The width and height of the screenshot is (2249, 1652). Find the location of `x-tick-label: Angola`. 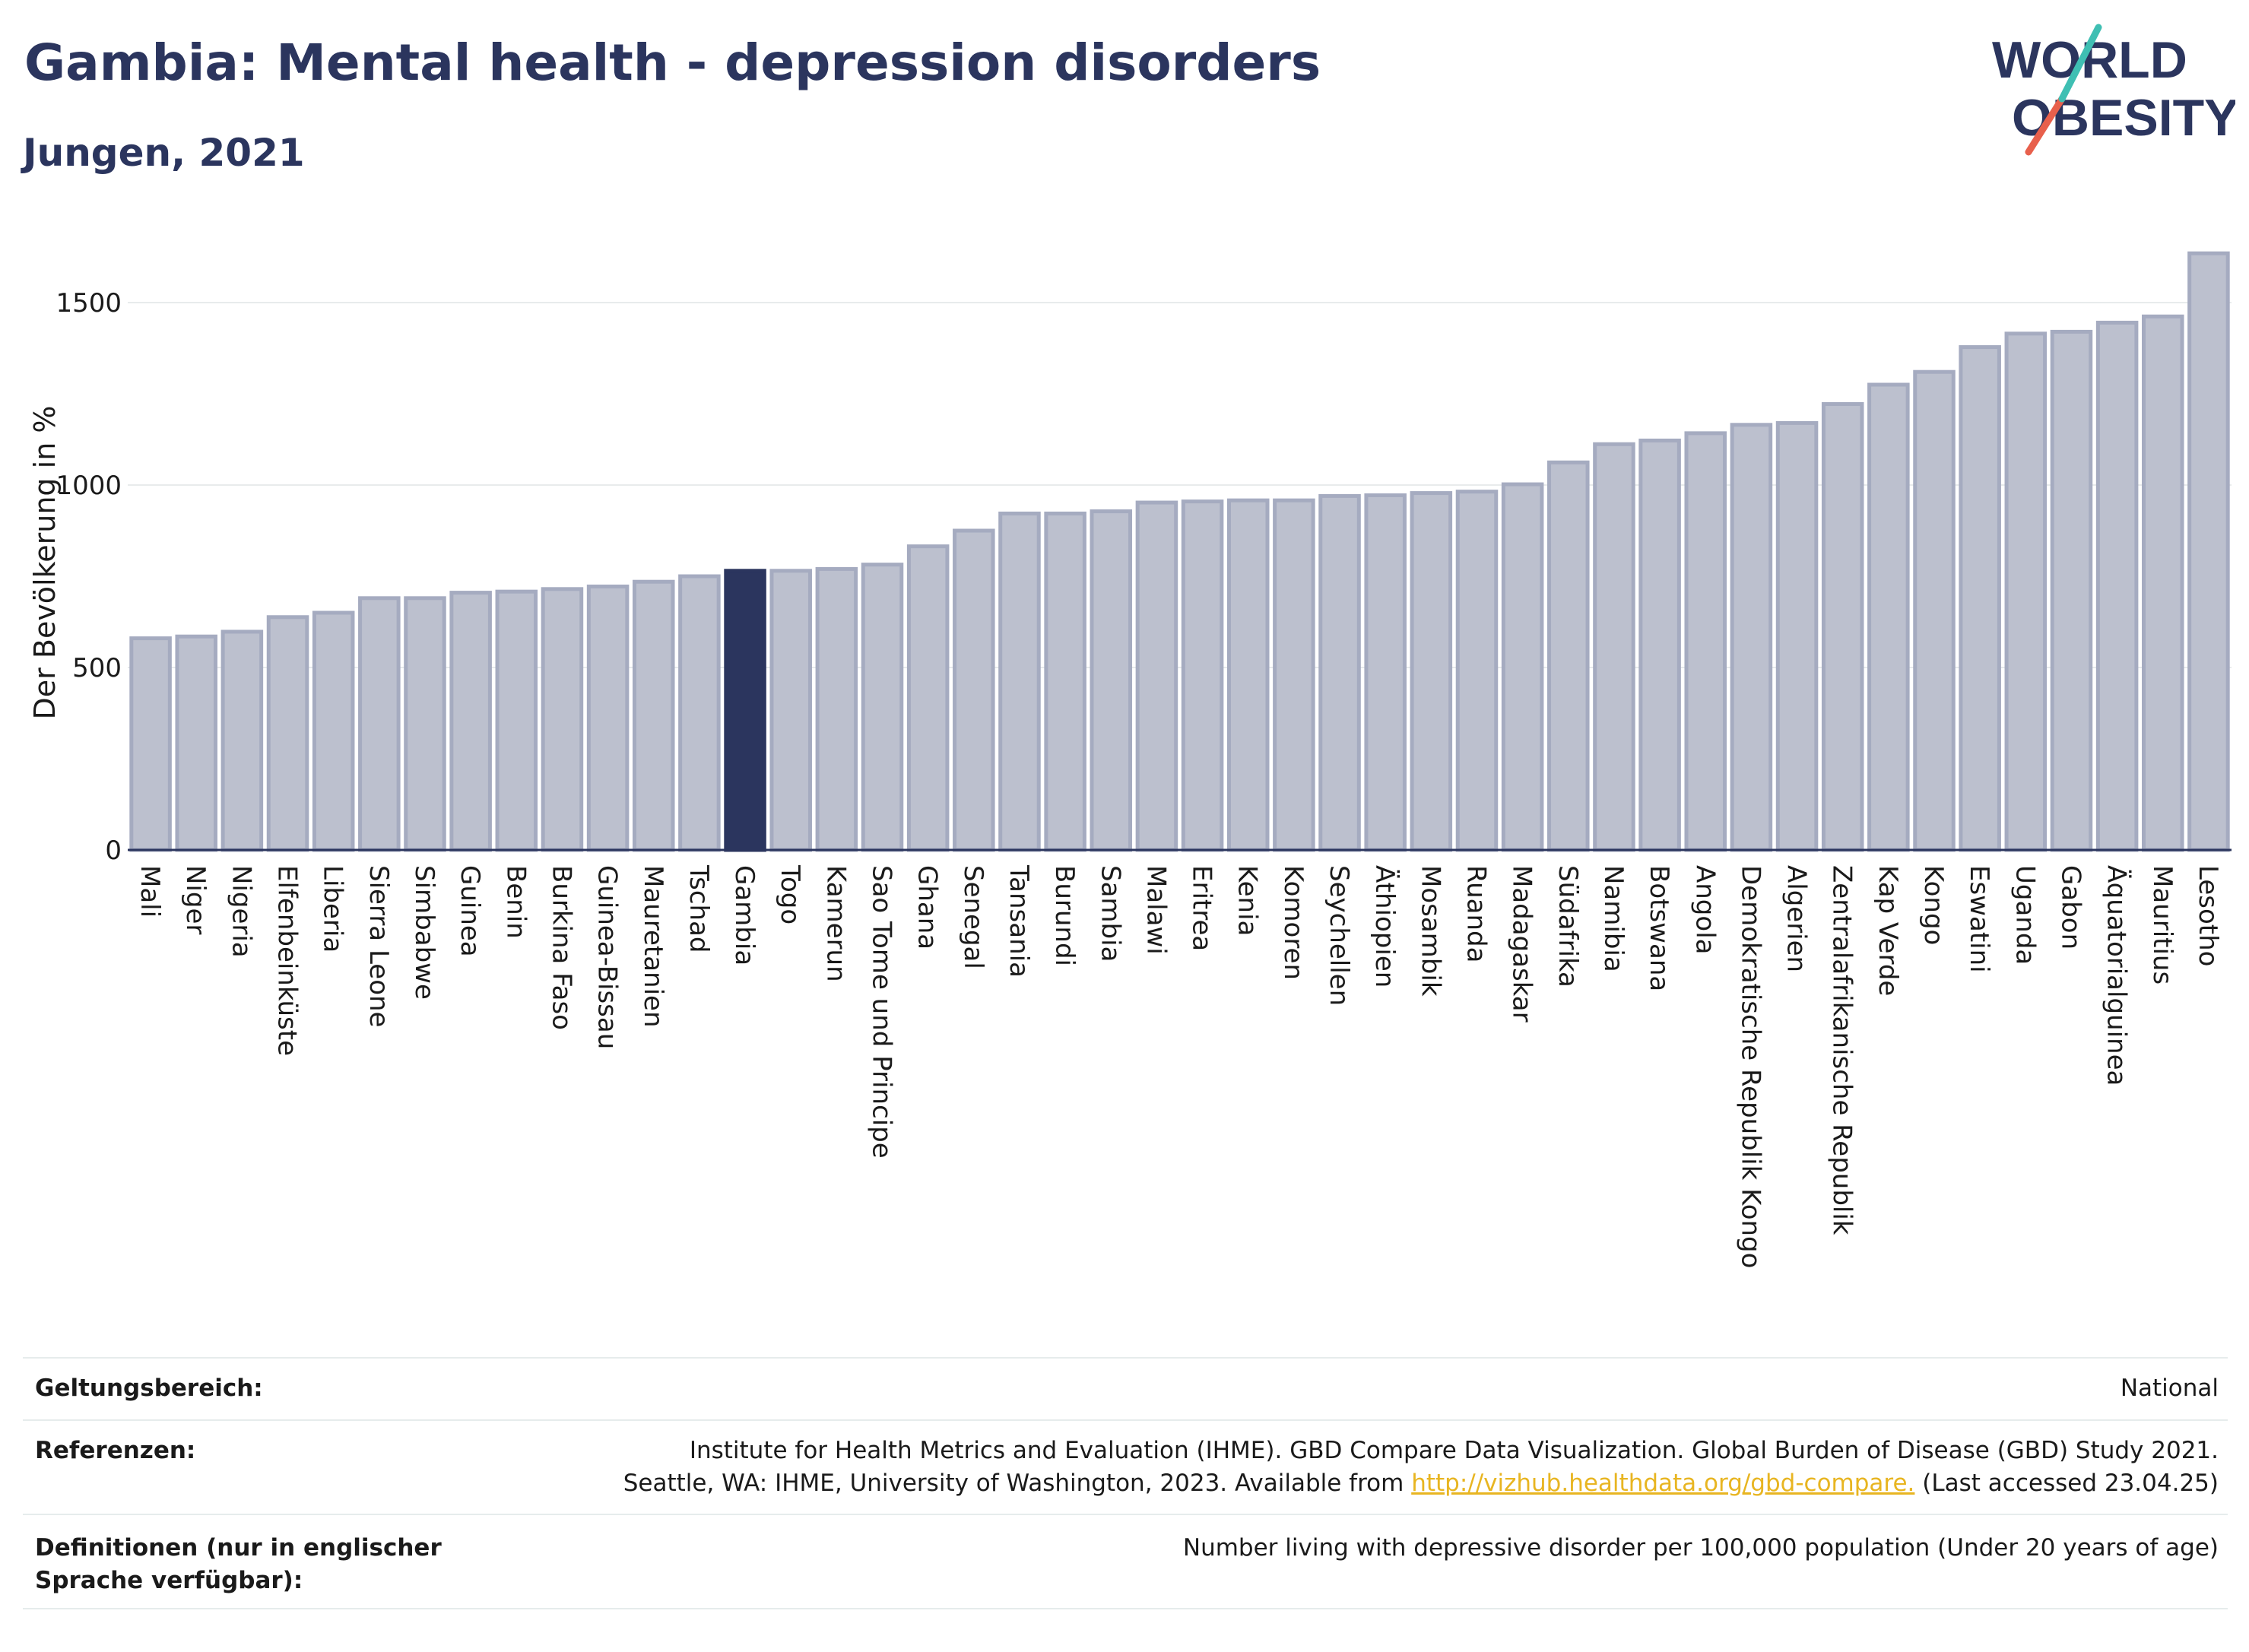

x-tick-label: Angola is located at coordinates (1704, 909).